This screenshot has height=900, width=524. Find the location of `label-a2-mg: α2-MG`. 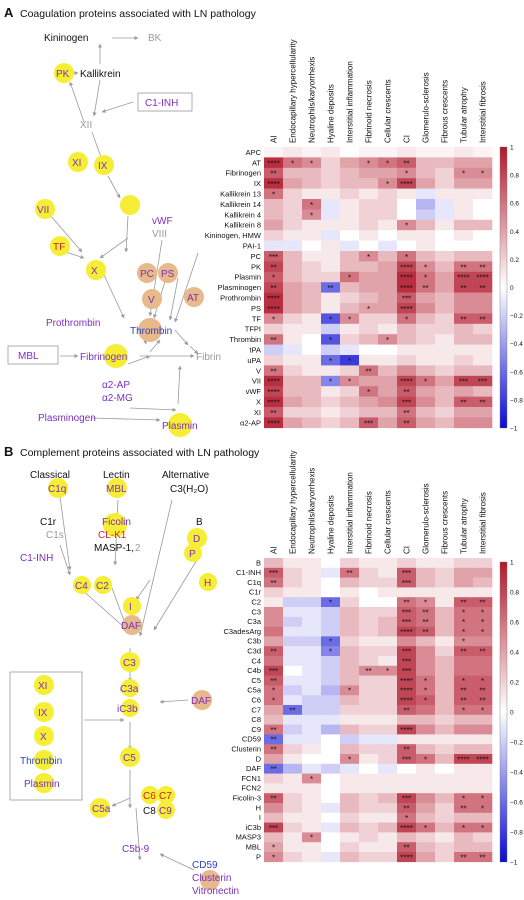

label-a2-mg: α2-MG is located at coordinates (117, 398).